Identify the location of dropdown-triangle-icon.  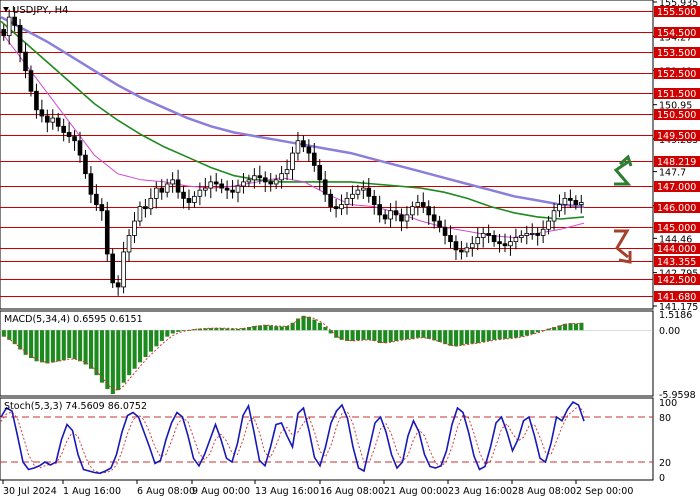
(6, 9).